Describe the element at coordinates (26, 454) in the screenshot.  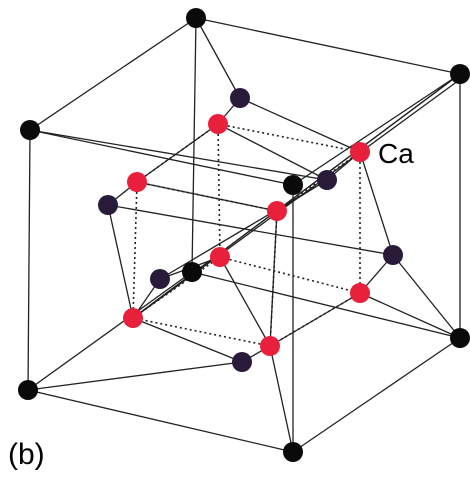
I see `panel-label: (b)` at that location.